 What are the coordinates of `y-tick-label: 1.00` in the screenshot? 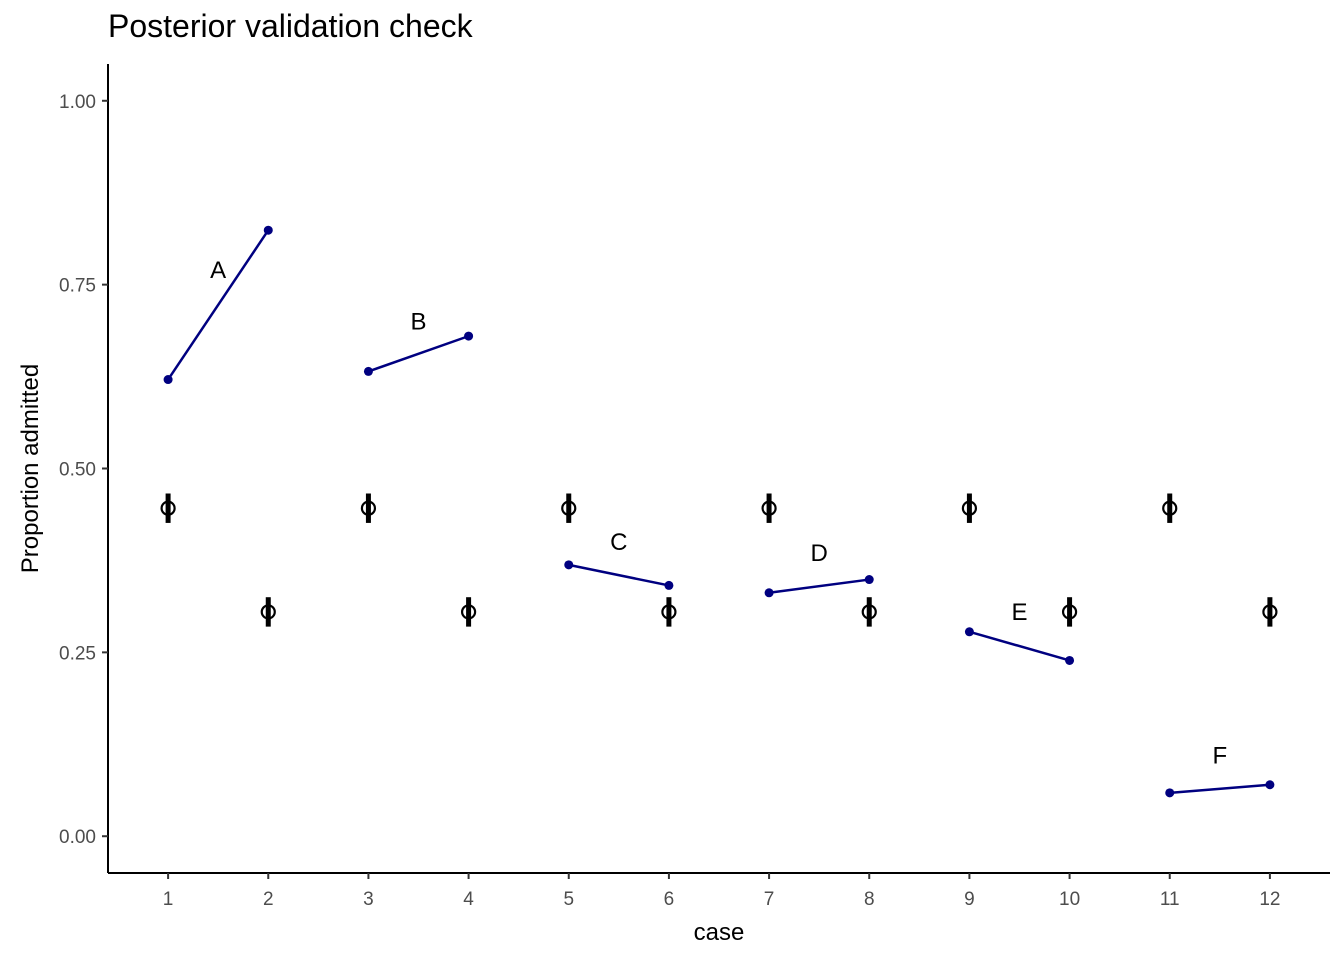 It's located at (77, 102).